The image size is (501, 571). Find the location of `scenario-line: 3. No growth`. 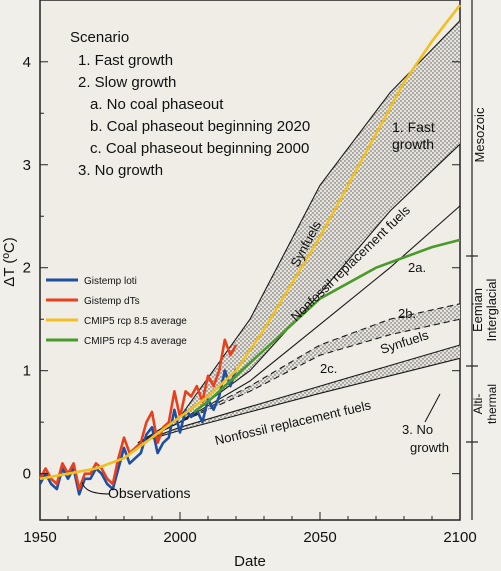

scenario-line: 3. No growth is located at coordinates (120, 170).